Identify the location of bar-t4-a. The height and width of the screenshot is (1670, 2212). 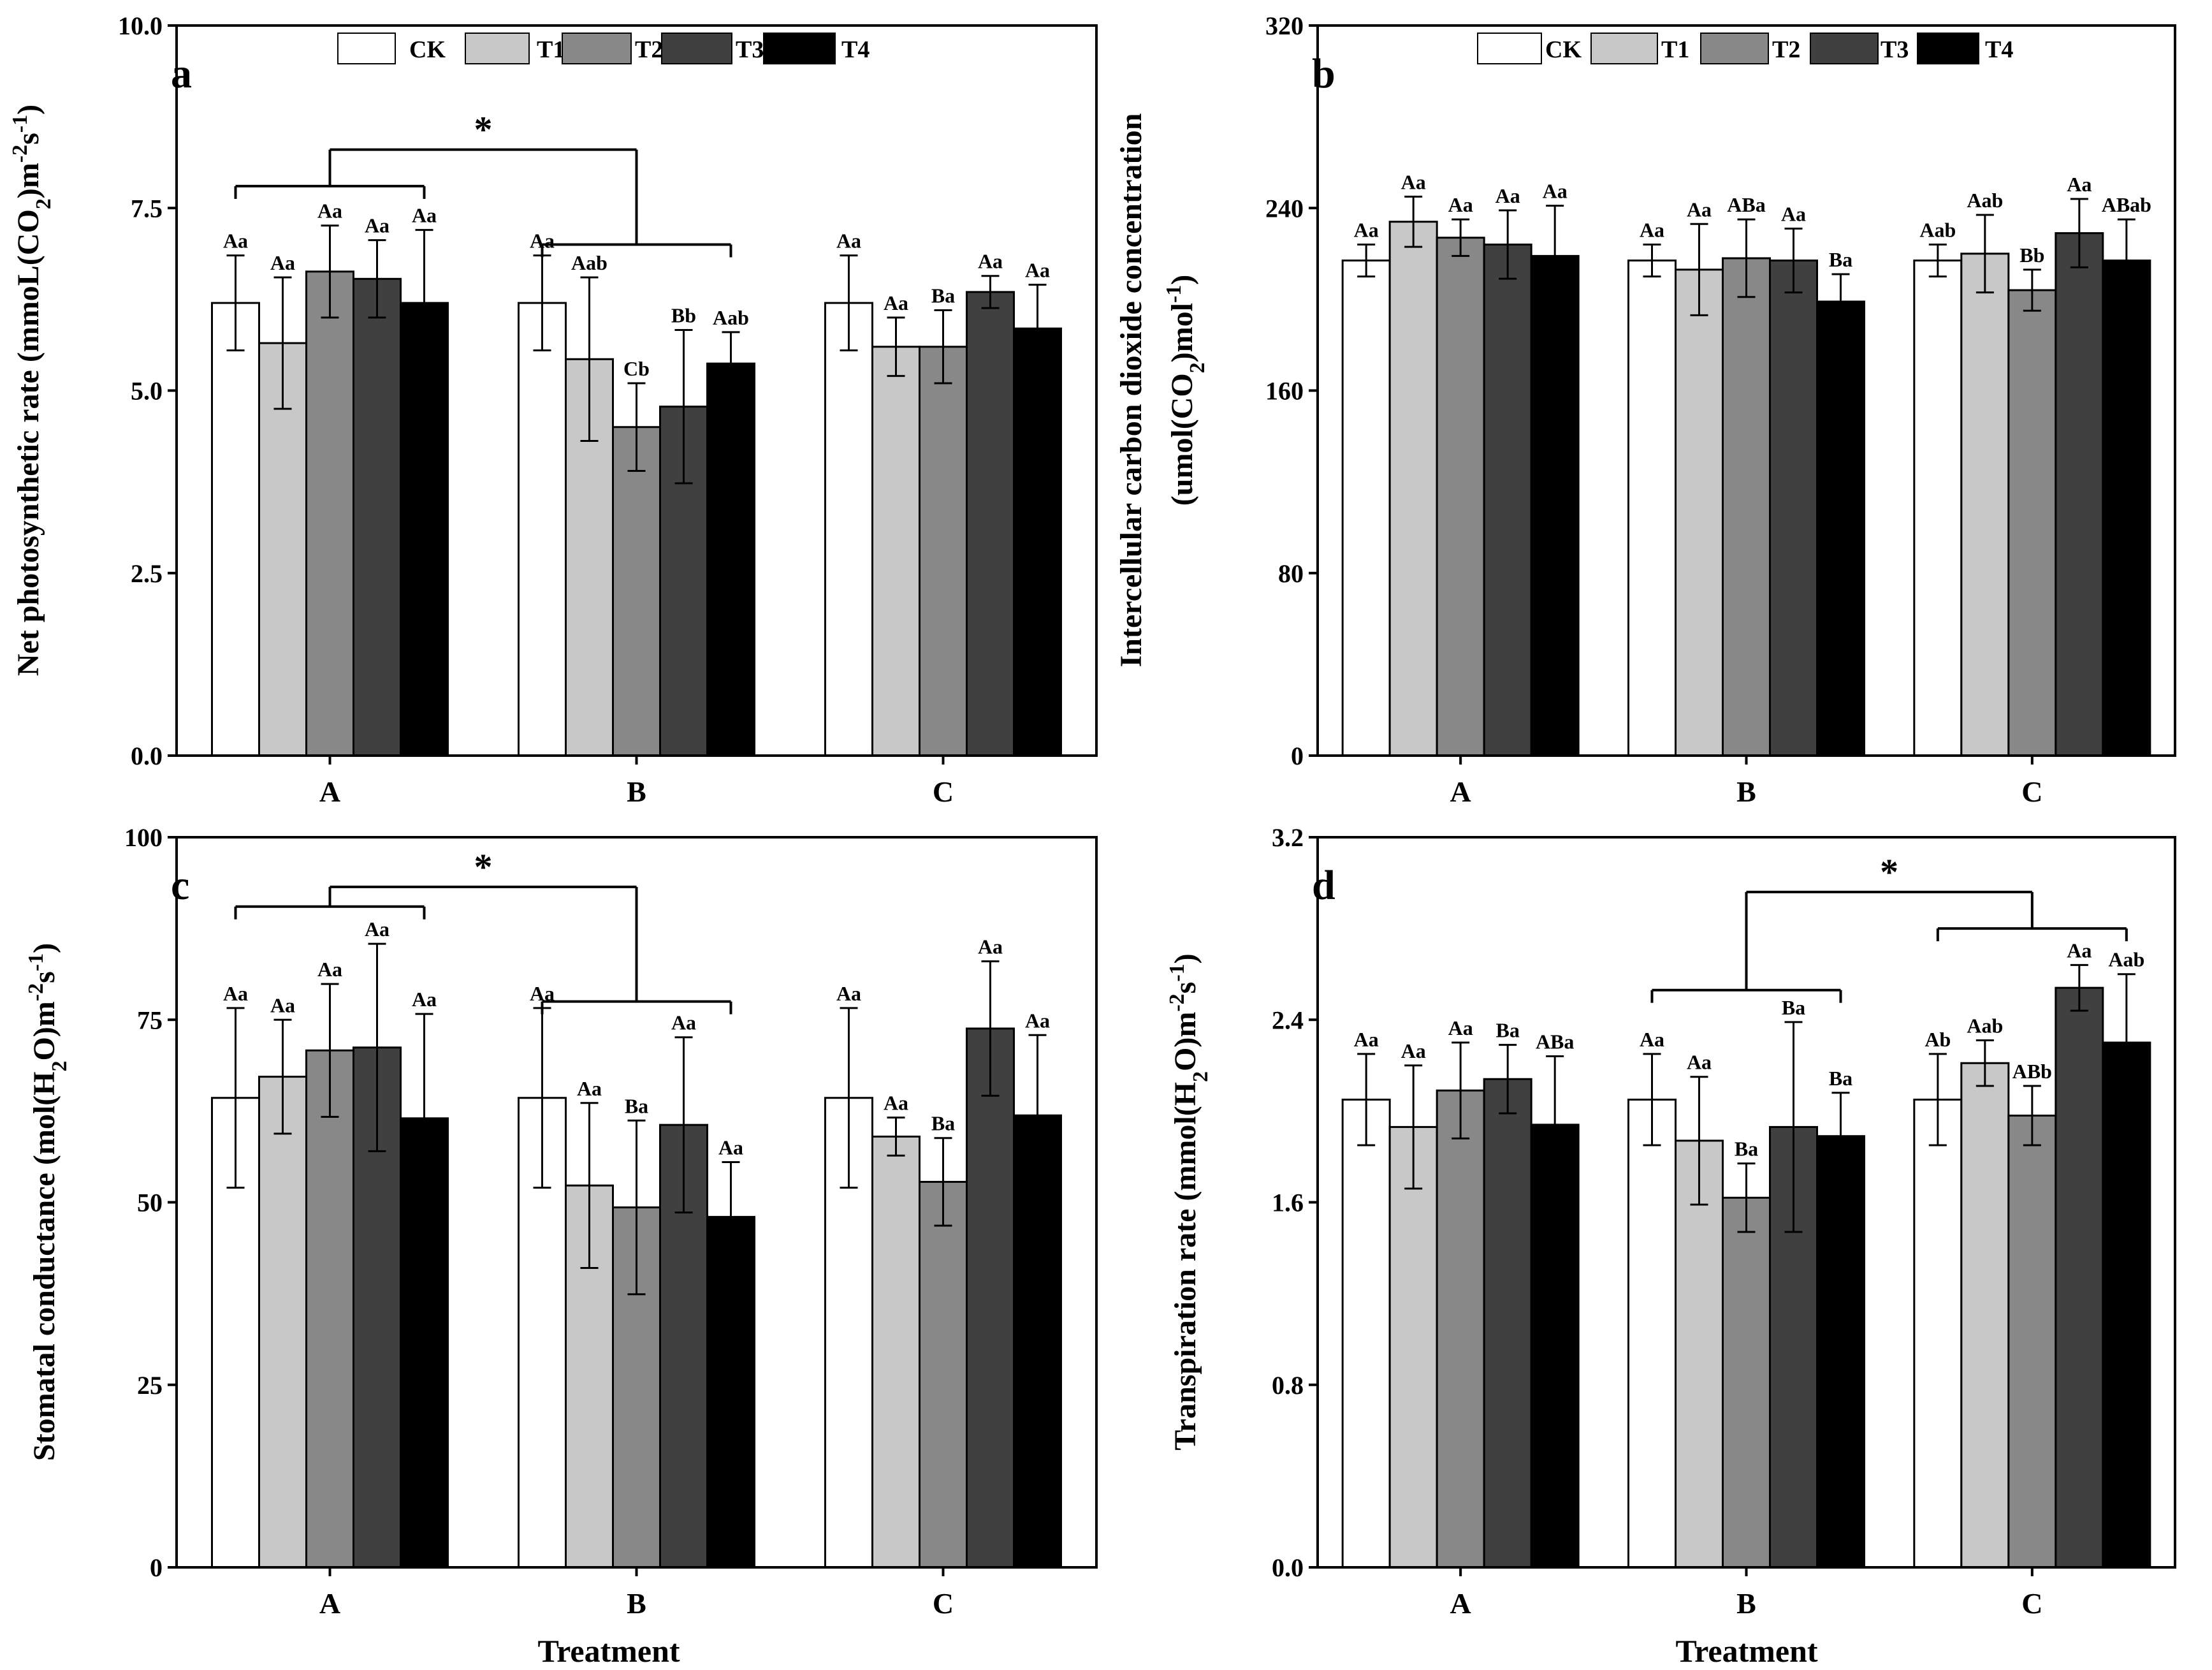
(1555, 505).